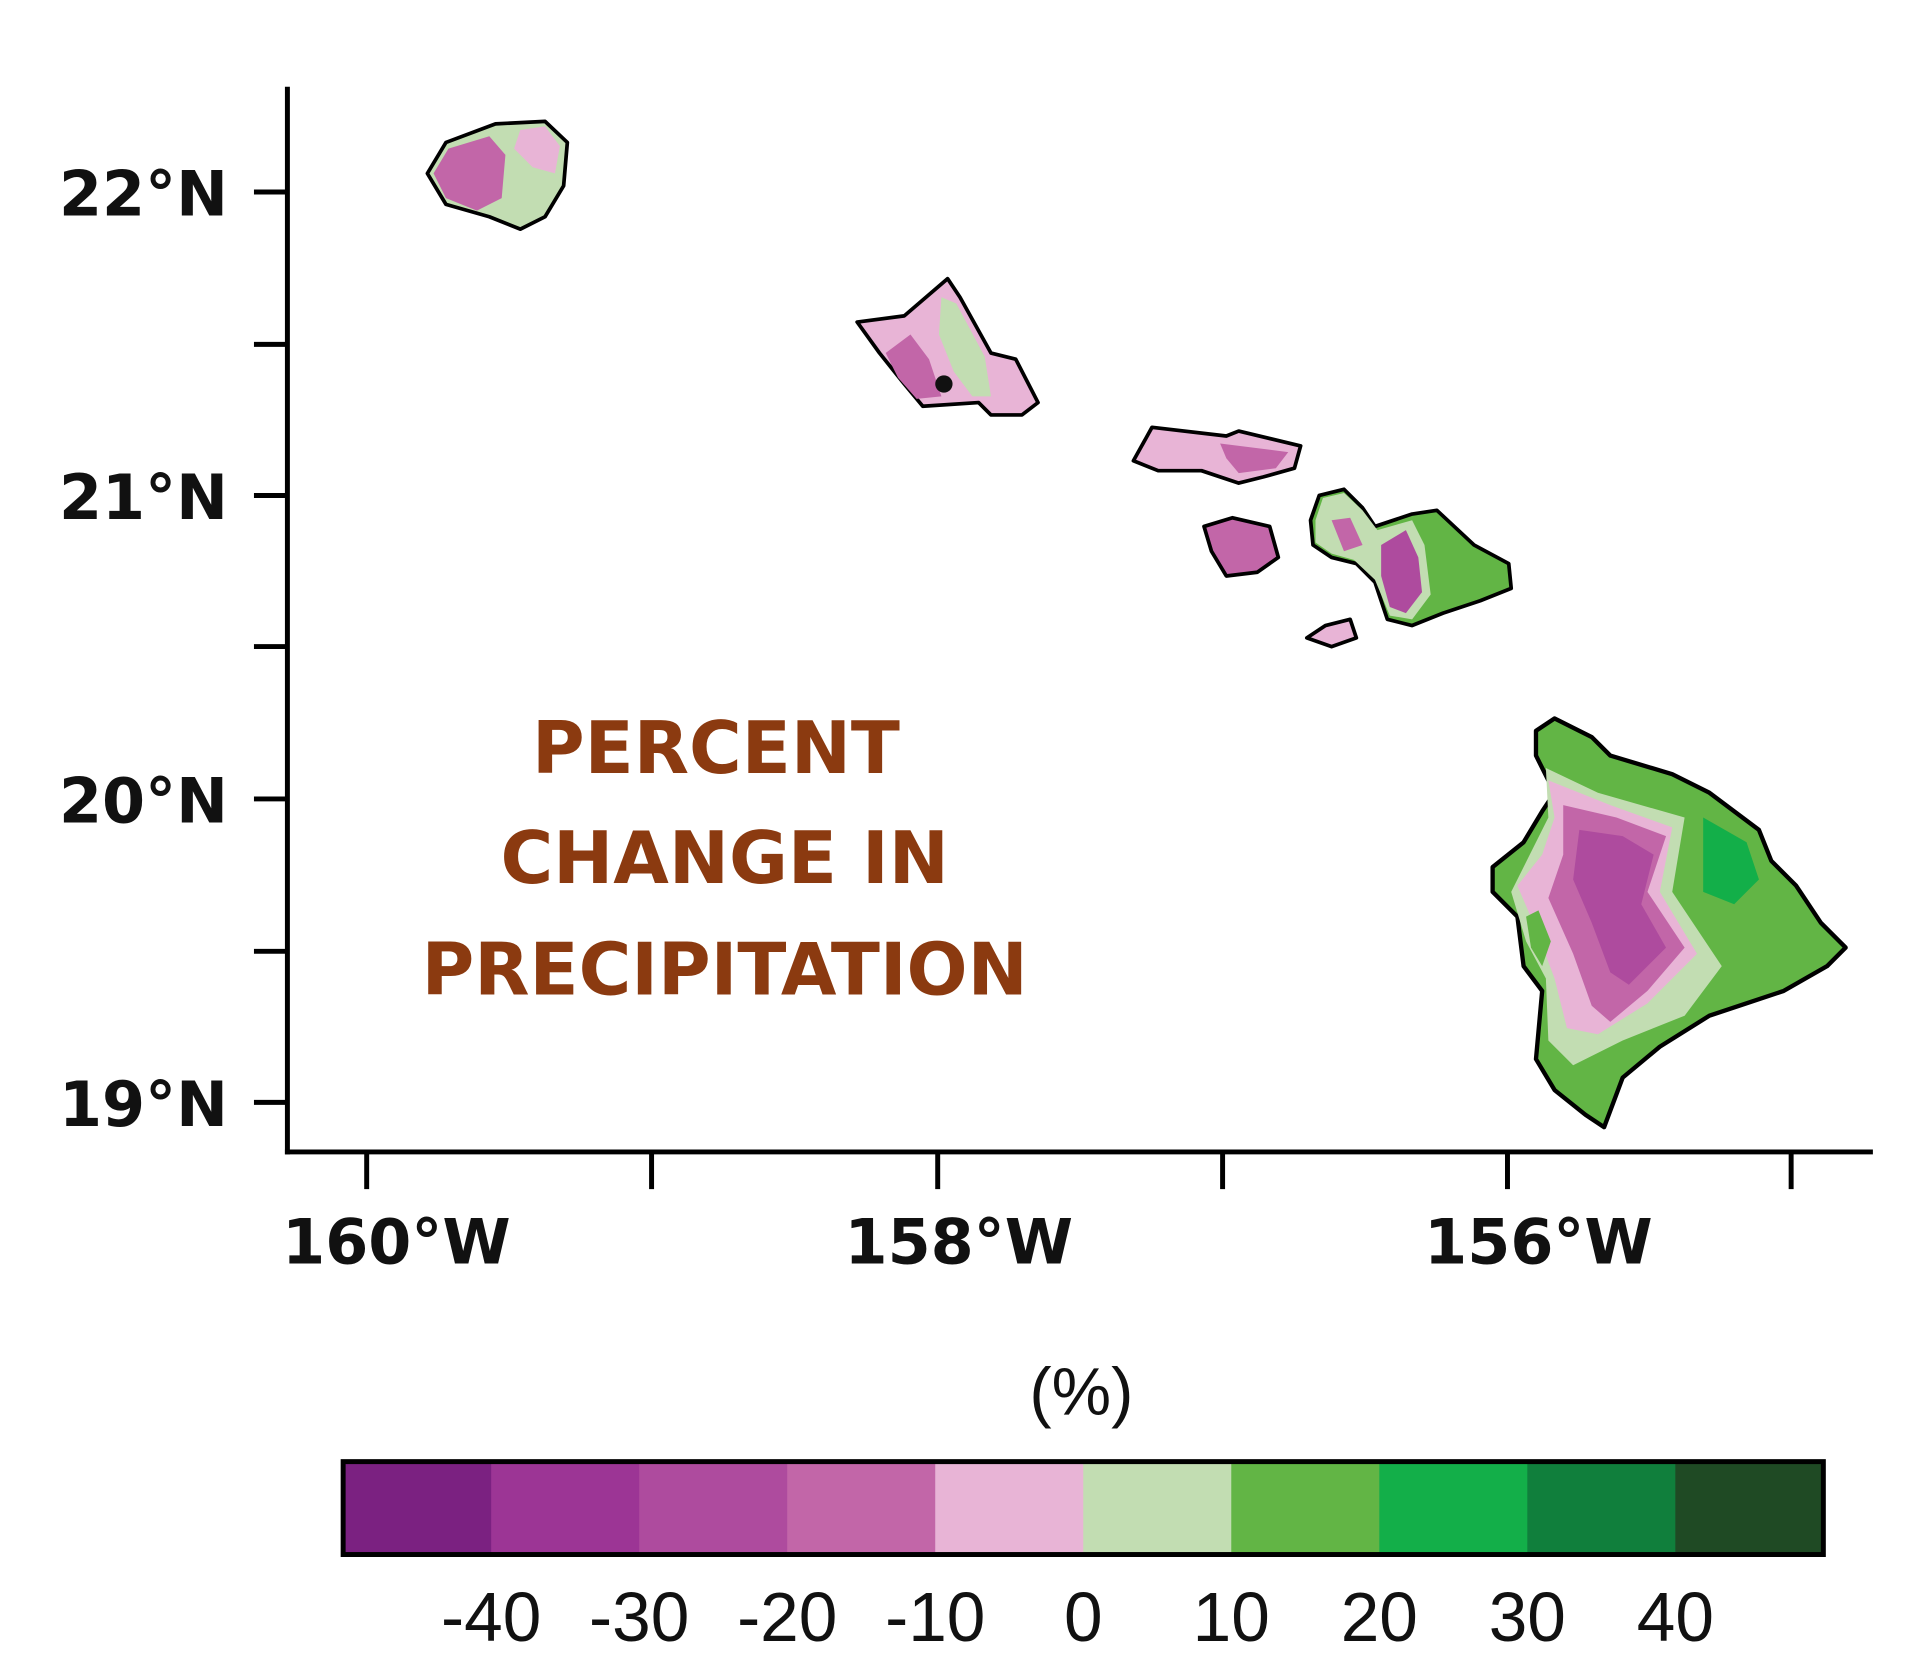  I want to click on lat-label: 22°N, so click(143, 195).